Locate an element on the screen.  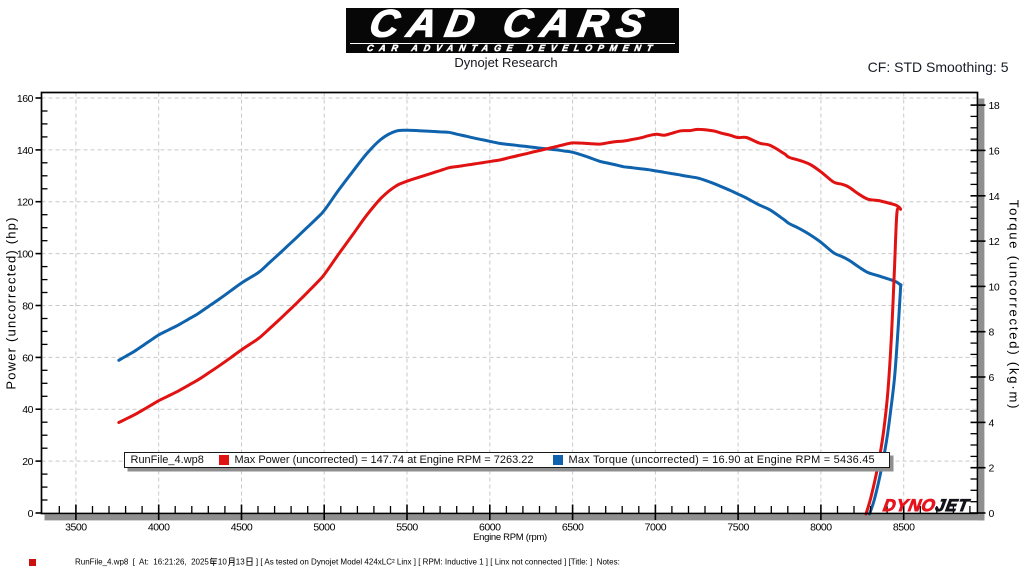
svg-text: 40 is located at coordinates (27, 410).